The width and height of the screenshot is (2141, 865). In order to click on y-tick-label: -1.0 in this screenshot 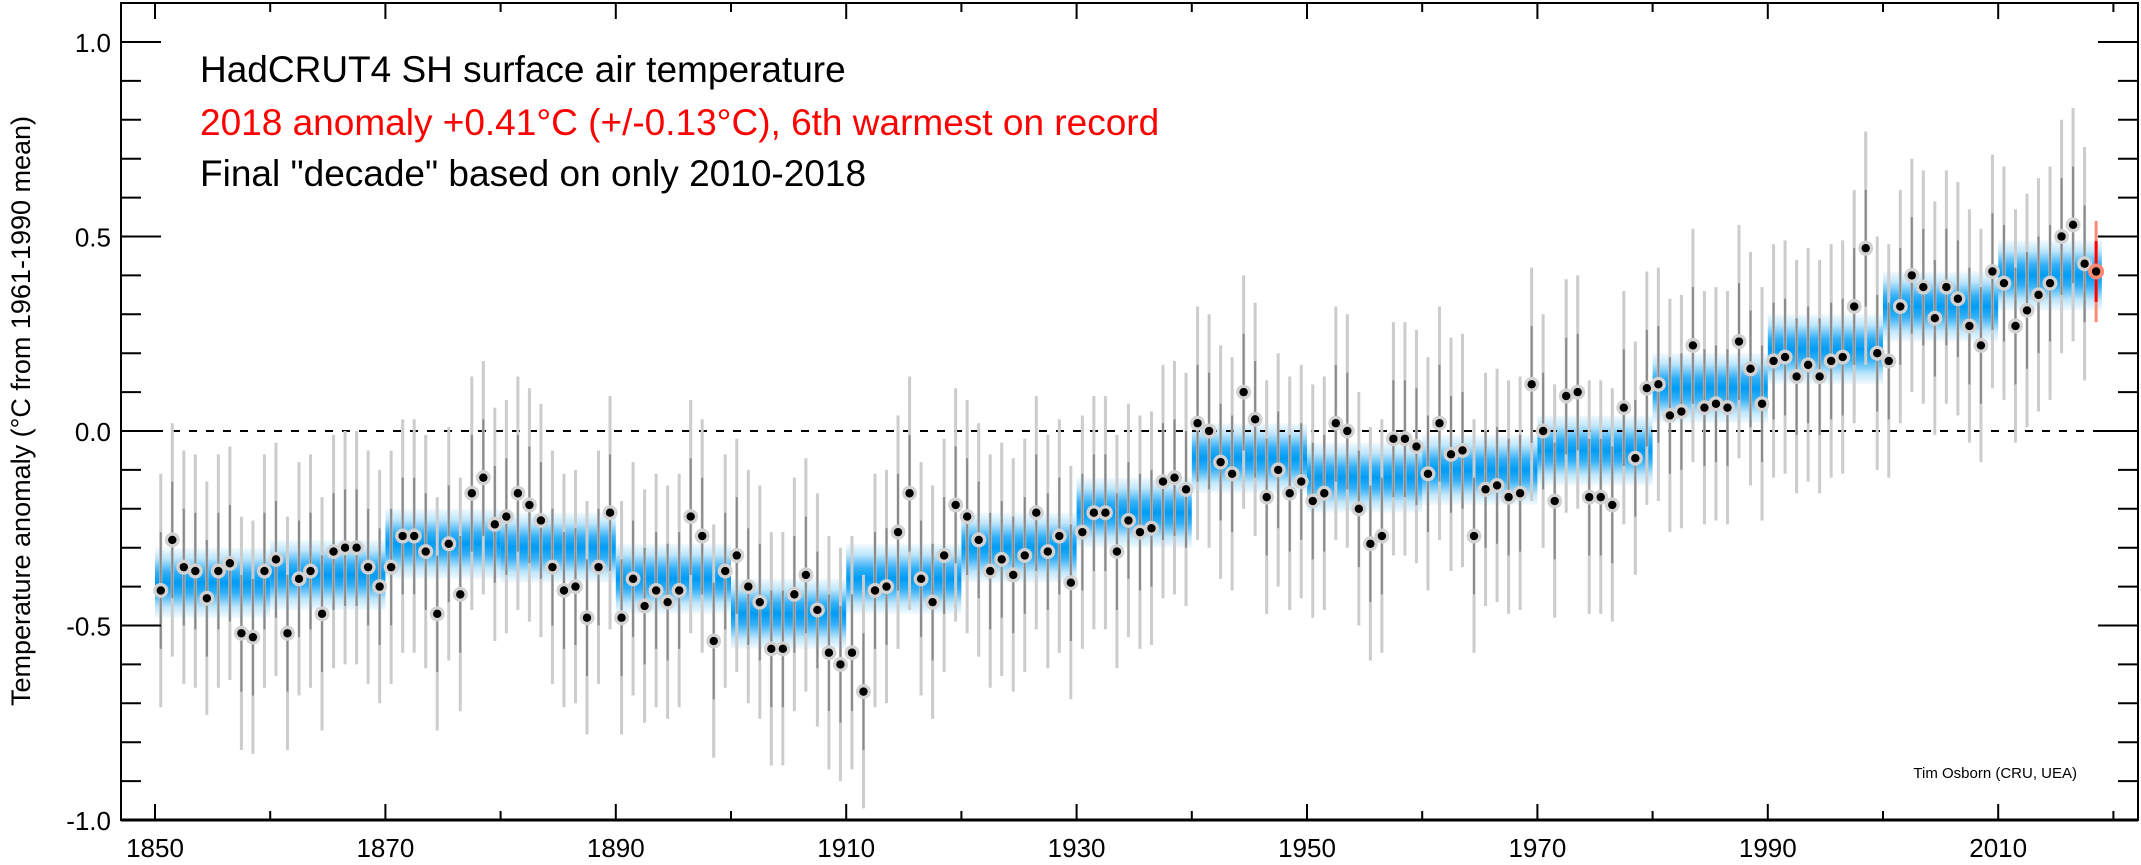, I will do `click(88, 821)`.